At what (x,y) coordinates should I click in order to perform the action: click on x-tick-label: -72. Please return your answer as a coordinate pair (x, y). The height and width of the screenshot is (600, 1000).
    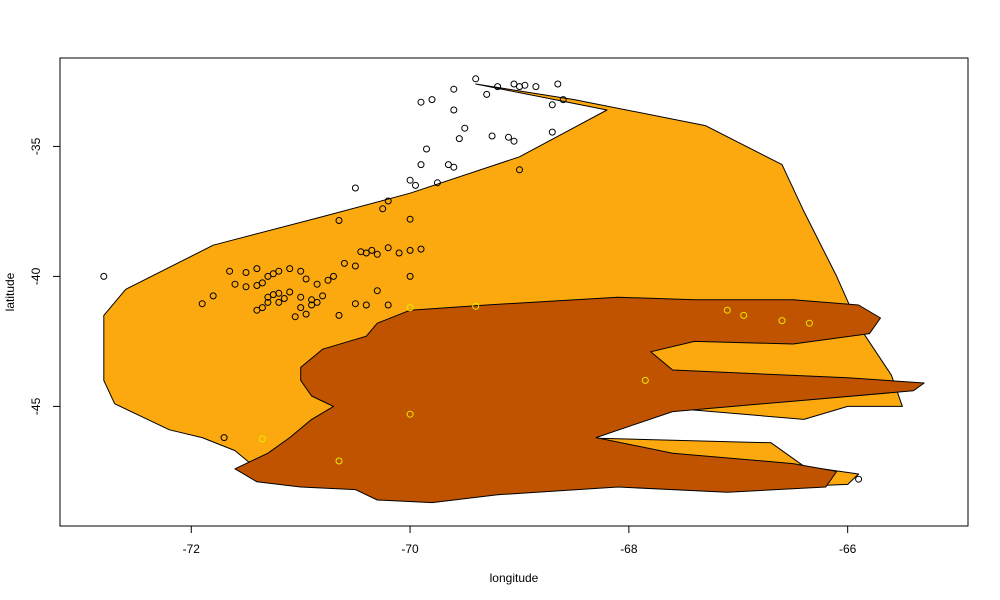
    Looking at the image, I should click on (192, 549).